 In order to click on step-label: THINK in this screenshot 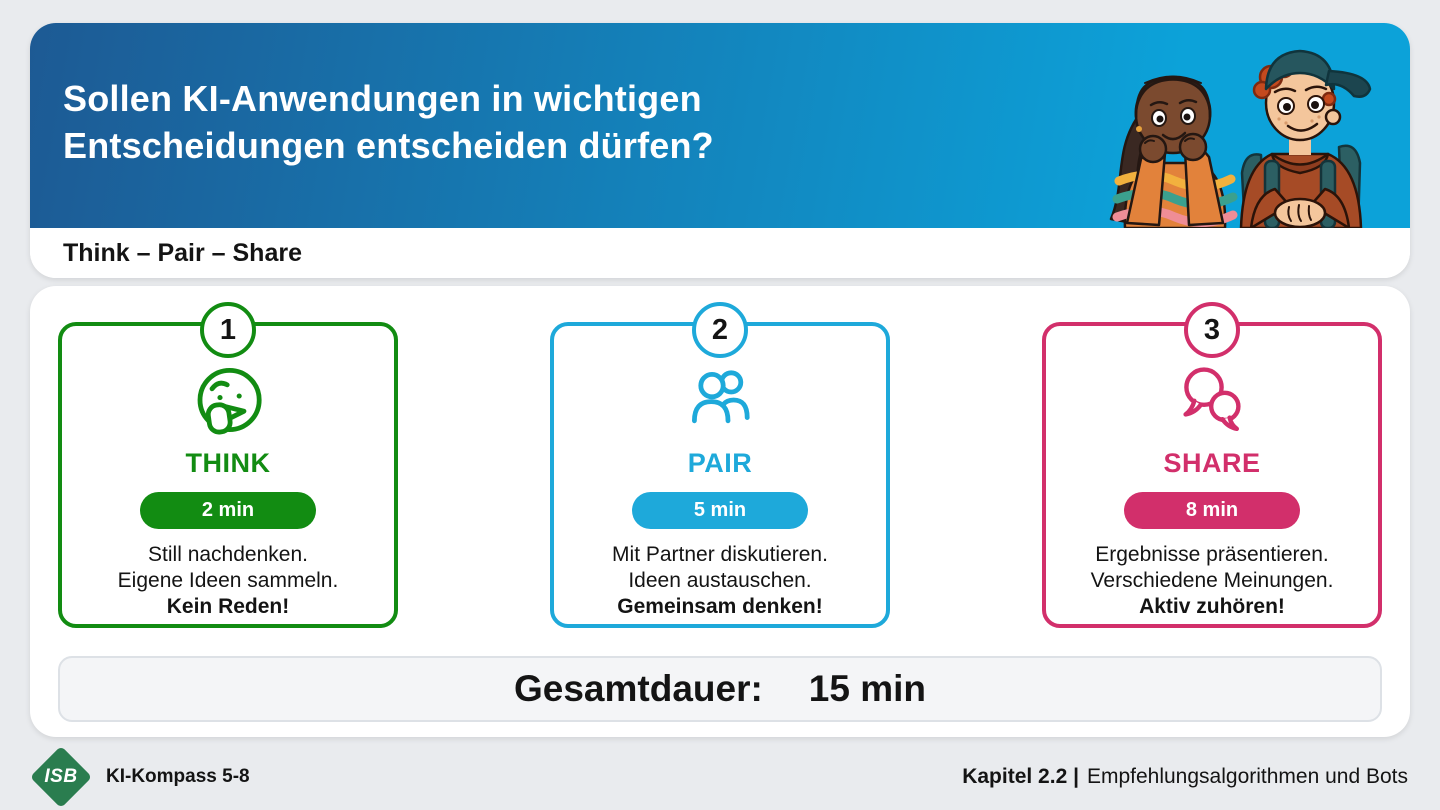, I will do `click(228, 463)`.